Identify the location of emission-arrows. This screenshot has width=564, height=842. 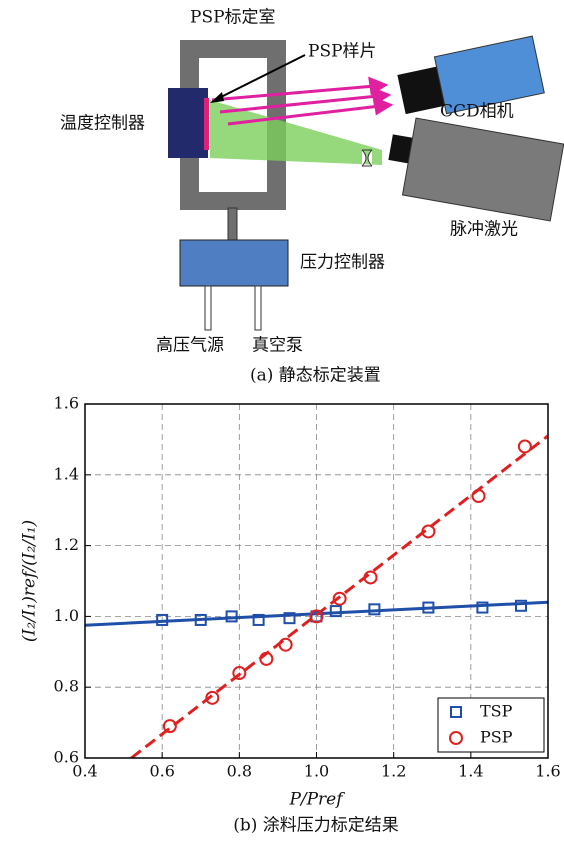
(302, 101).